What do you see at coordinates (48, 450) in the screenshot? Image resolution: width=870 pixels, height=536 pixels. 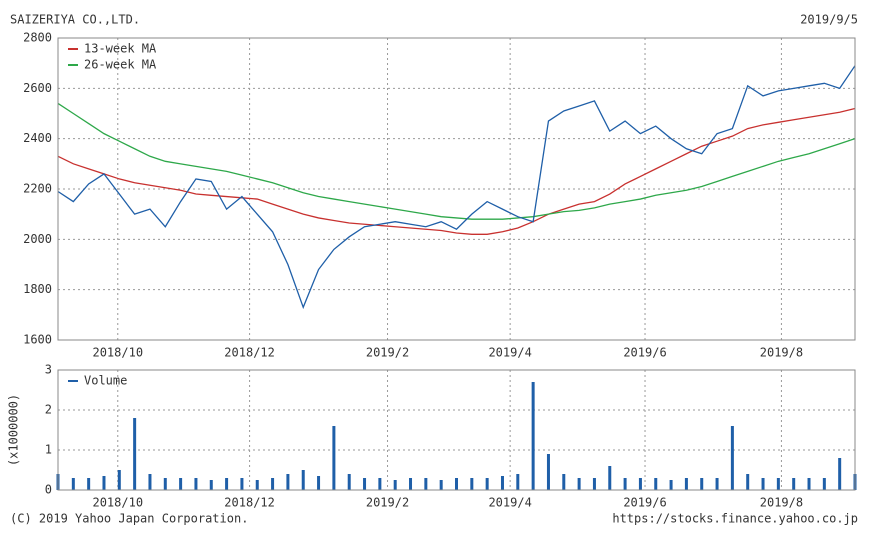 I see `y-tick-label: 1` at bounding box center [48, 450].